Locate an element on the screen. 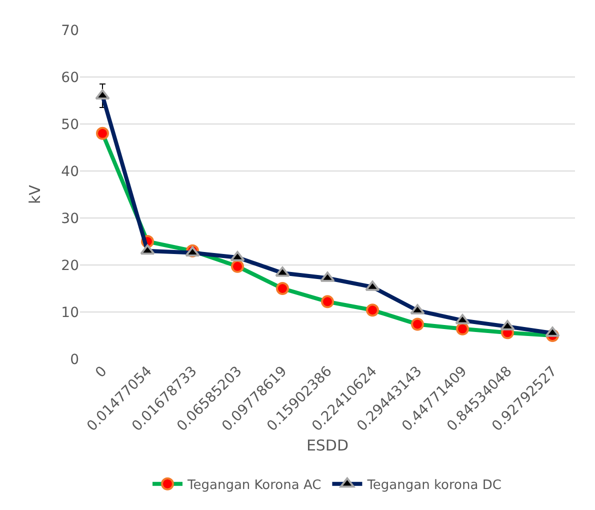  legend-label: Tegangan Korona AC is located at coordinates (254, 485).